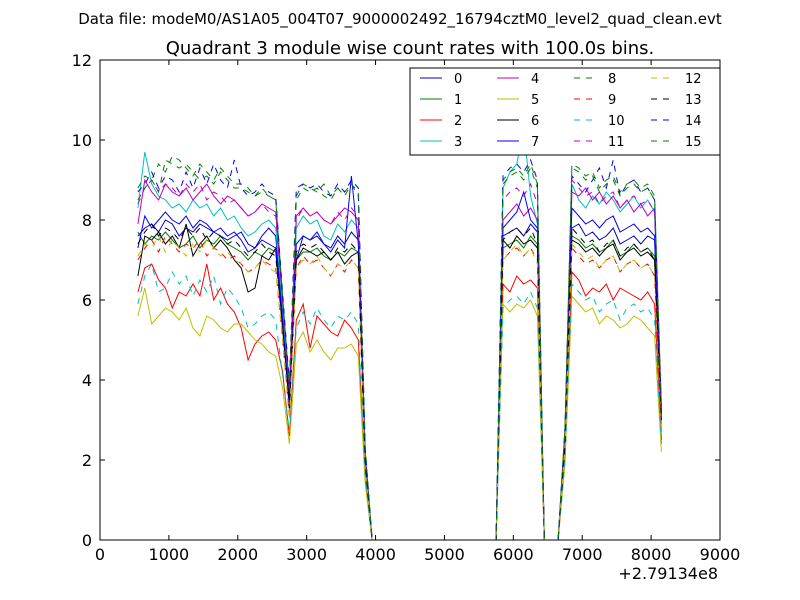  I want to click on legend-label-4: 4, so click(535, 79).